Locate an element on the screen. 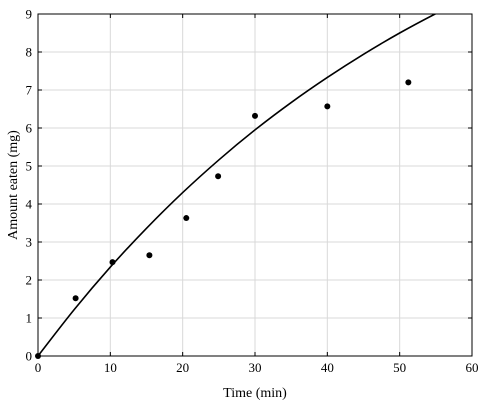 The height and width of the screenshot is (403, 489). x-tick-label: 60 is located at coordinates (472, 367).